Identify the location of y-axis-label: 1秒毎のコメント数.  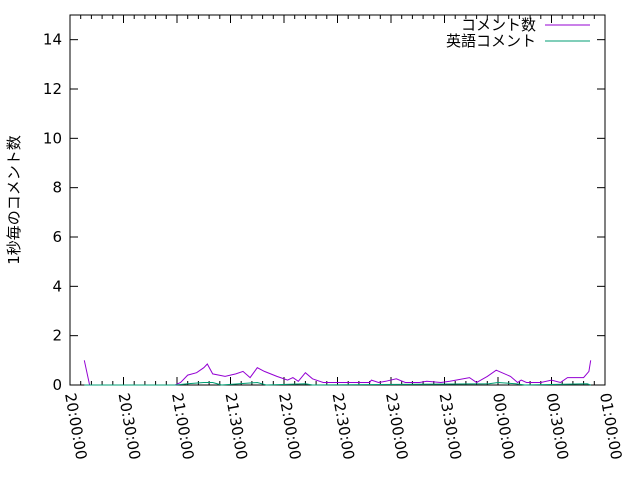
(14, 200).